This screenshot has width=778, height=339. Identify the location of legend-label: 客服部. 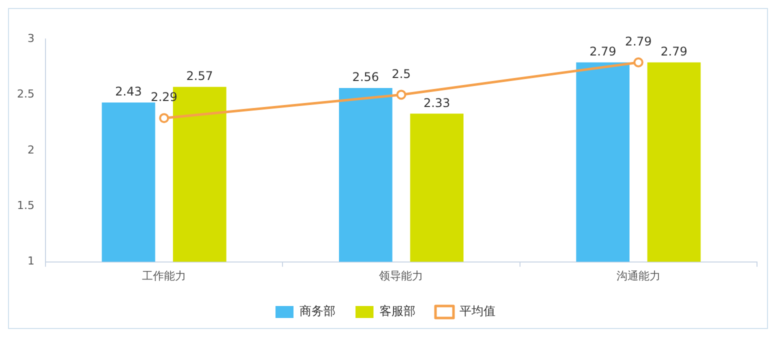
(398, 311).